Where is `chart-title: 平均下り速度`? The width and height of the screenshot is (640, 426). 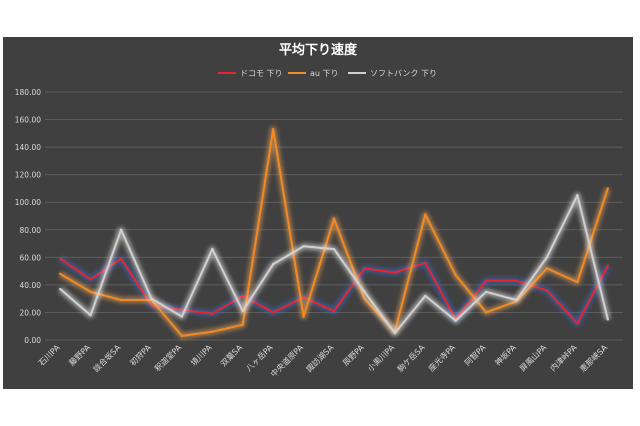 chart-title: 平均下り速度 is located at coordinates (318, 50).